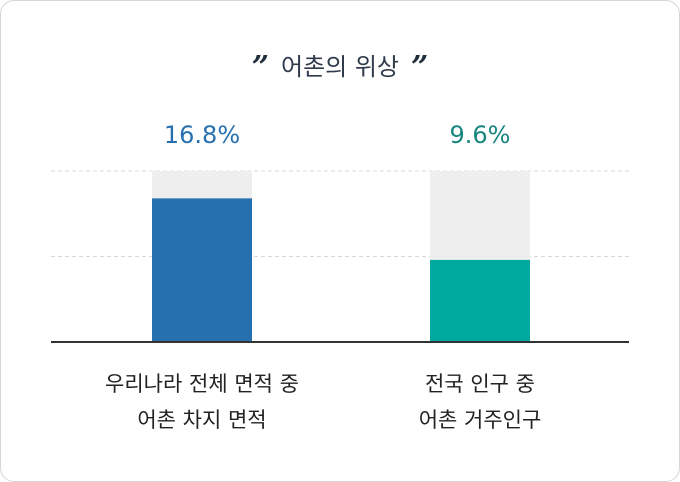  Describe the element at coordinates (201, 420) in the screenshot. I see `category-label-0-1: 어촌 차지 면적` at that location.